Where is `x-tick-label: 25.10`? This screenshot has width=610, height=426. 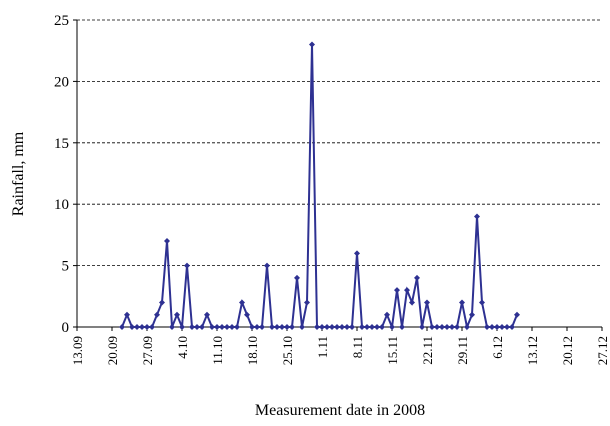
x-tick-label: 25.10 is located at coordinates (287, 350).